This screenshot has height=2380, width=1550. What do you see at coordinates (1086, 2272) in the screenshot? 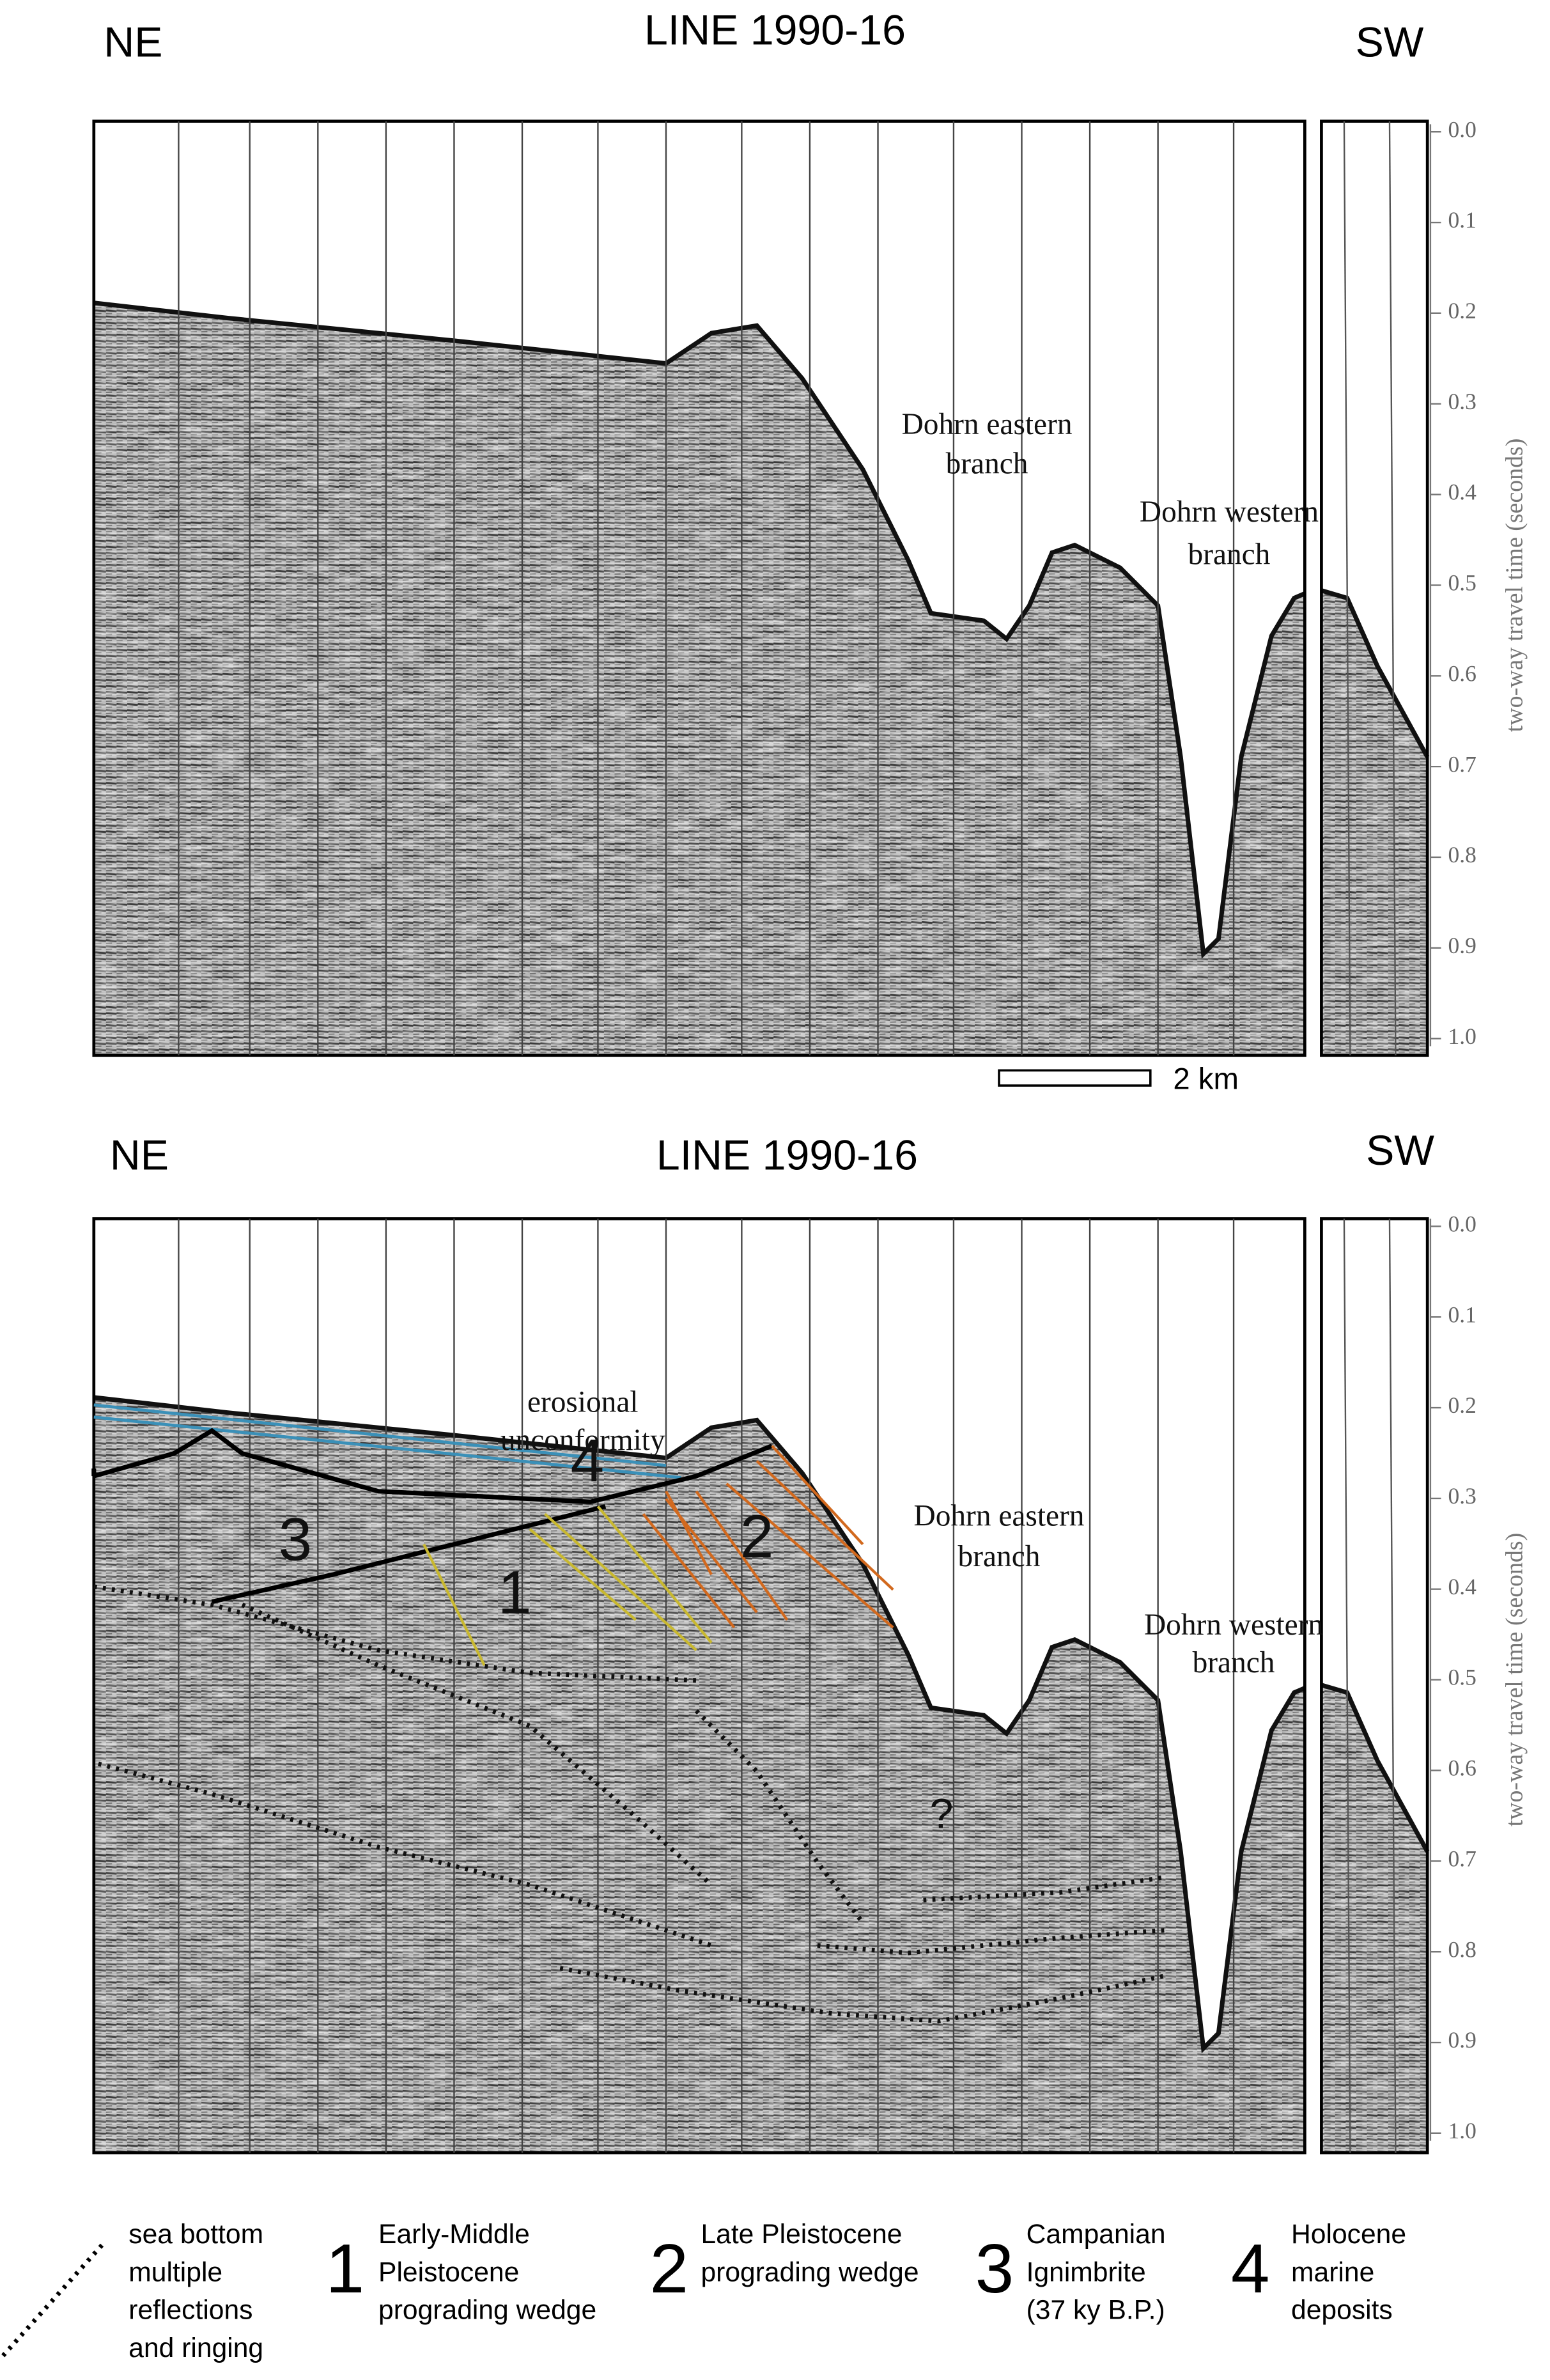
I see `legend-text: Ignimbrite` at bounding box center [1086, 2272].